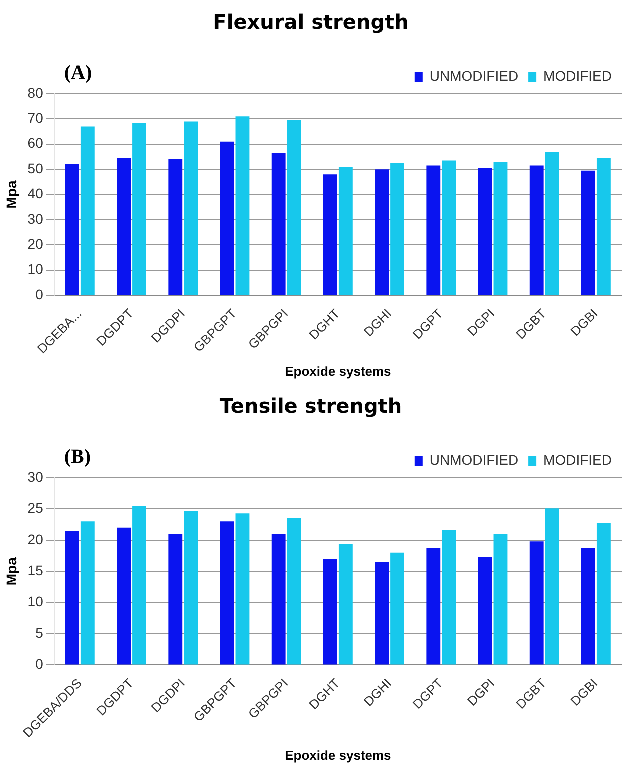 This screenshot has width=632, height=769. Describe the element at coordinates (311, 22) in the screenshot. I see `chart-title: Flexural strength` at that location.